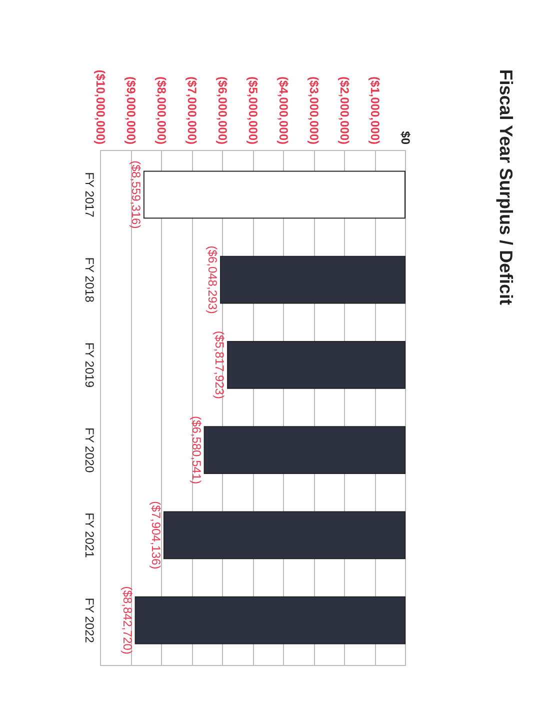  I want to click on y-tick-label: FY 2017, so click(89, 195).